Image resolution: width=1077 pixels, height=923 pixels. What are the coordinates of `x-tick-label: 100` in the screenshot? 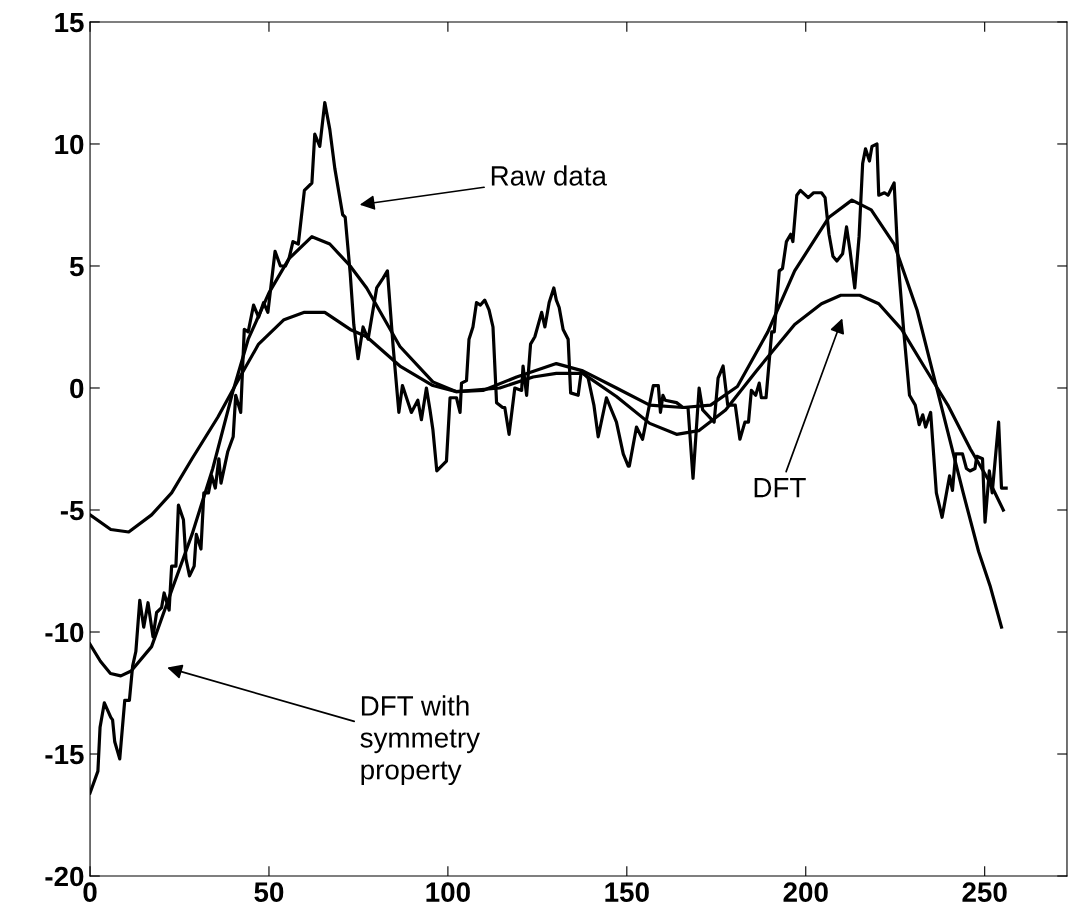 It's located at (448, 892).